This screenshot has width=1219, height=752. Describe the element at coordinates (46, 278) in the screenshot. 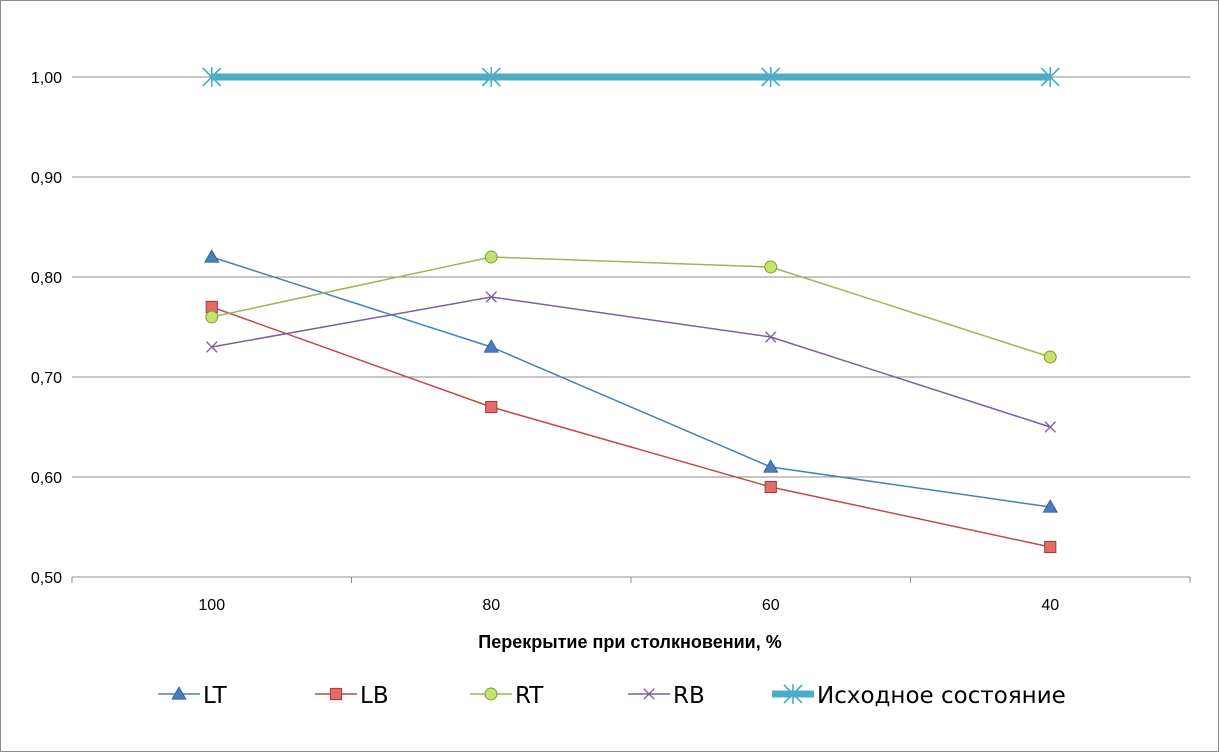

I see `y-tick-label: 0,80` at that location.